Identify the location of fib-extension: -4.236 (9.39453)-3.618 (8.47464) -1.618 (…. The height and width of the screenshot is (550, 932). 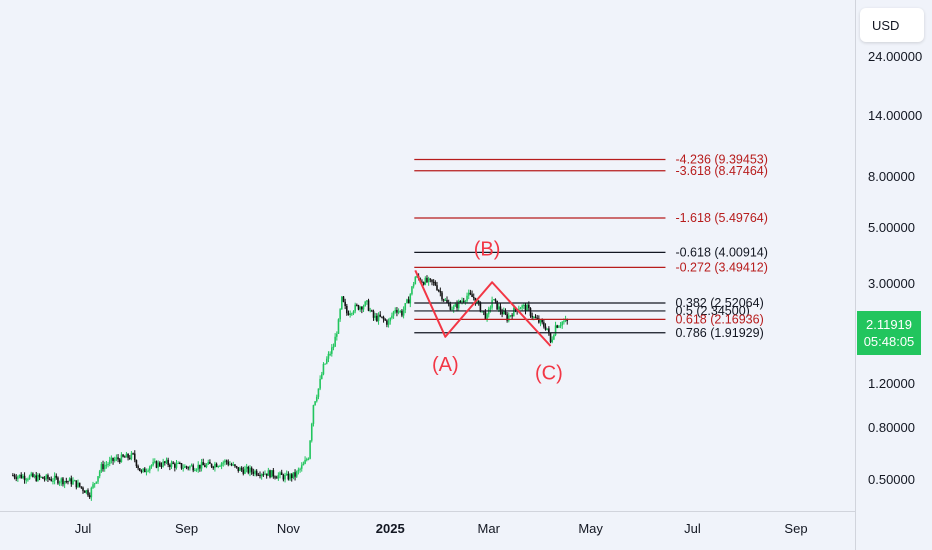
(591, 246).